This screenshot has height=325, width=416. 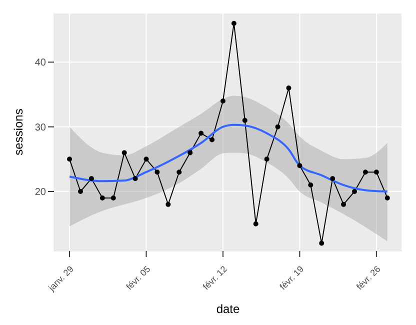 What do you see at coordinates (214, 278) in the screenshot?
I see `x-tick-label: févr. 12` at bounding box center [214, 278].